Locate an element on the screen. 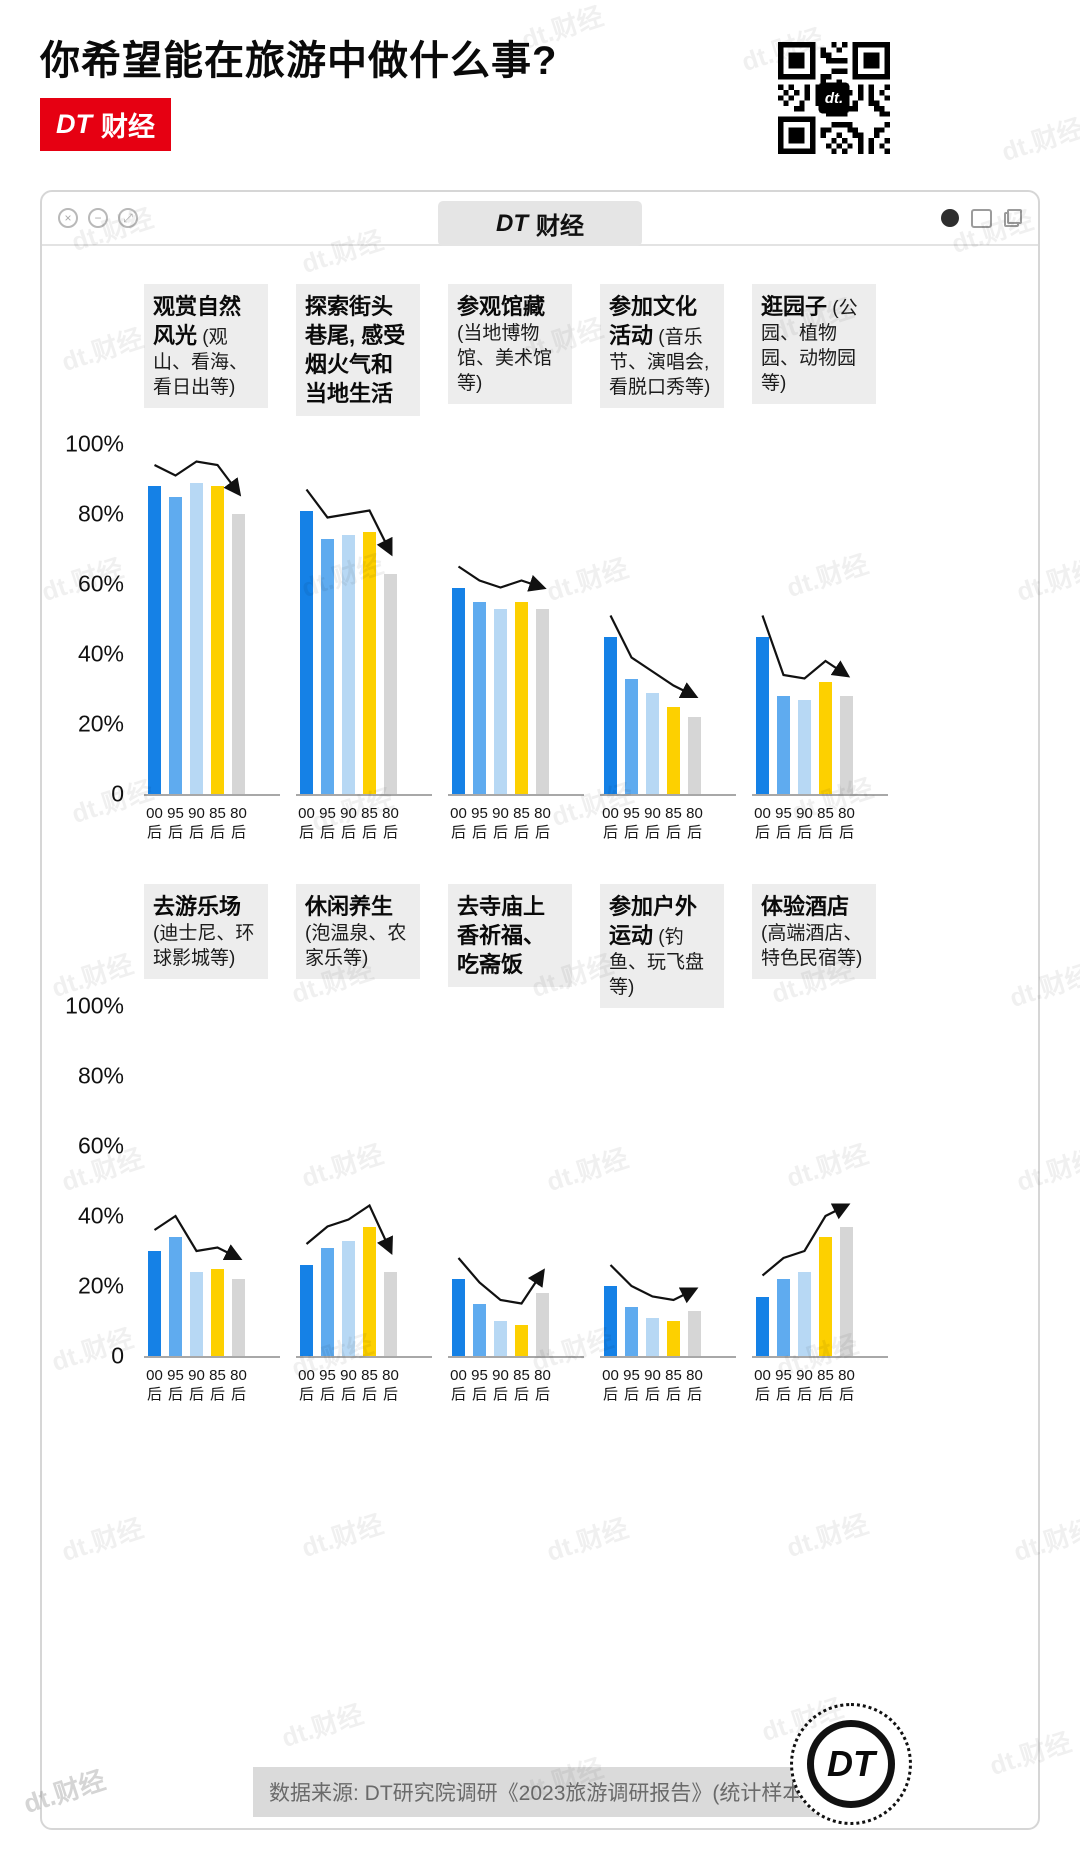  category-header: 参观馆藏 (当地博物馆、美术馆等) is located at coordinates (510, 344).